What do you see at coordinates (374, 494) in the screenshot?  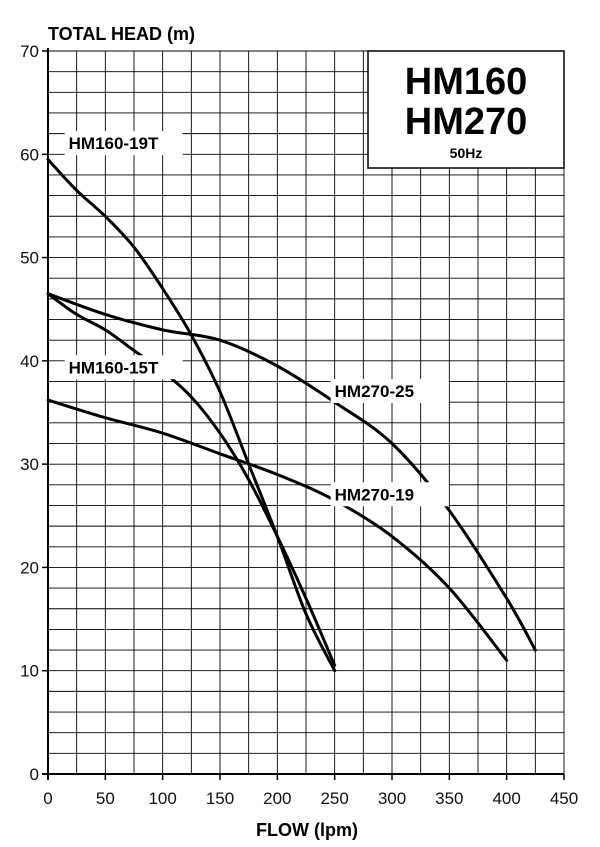 I see `series-label-hm270-19: HM270-19` at bounding box center [374, 494].